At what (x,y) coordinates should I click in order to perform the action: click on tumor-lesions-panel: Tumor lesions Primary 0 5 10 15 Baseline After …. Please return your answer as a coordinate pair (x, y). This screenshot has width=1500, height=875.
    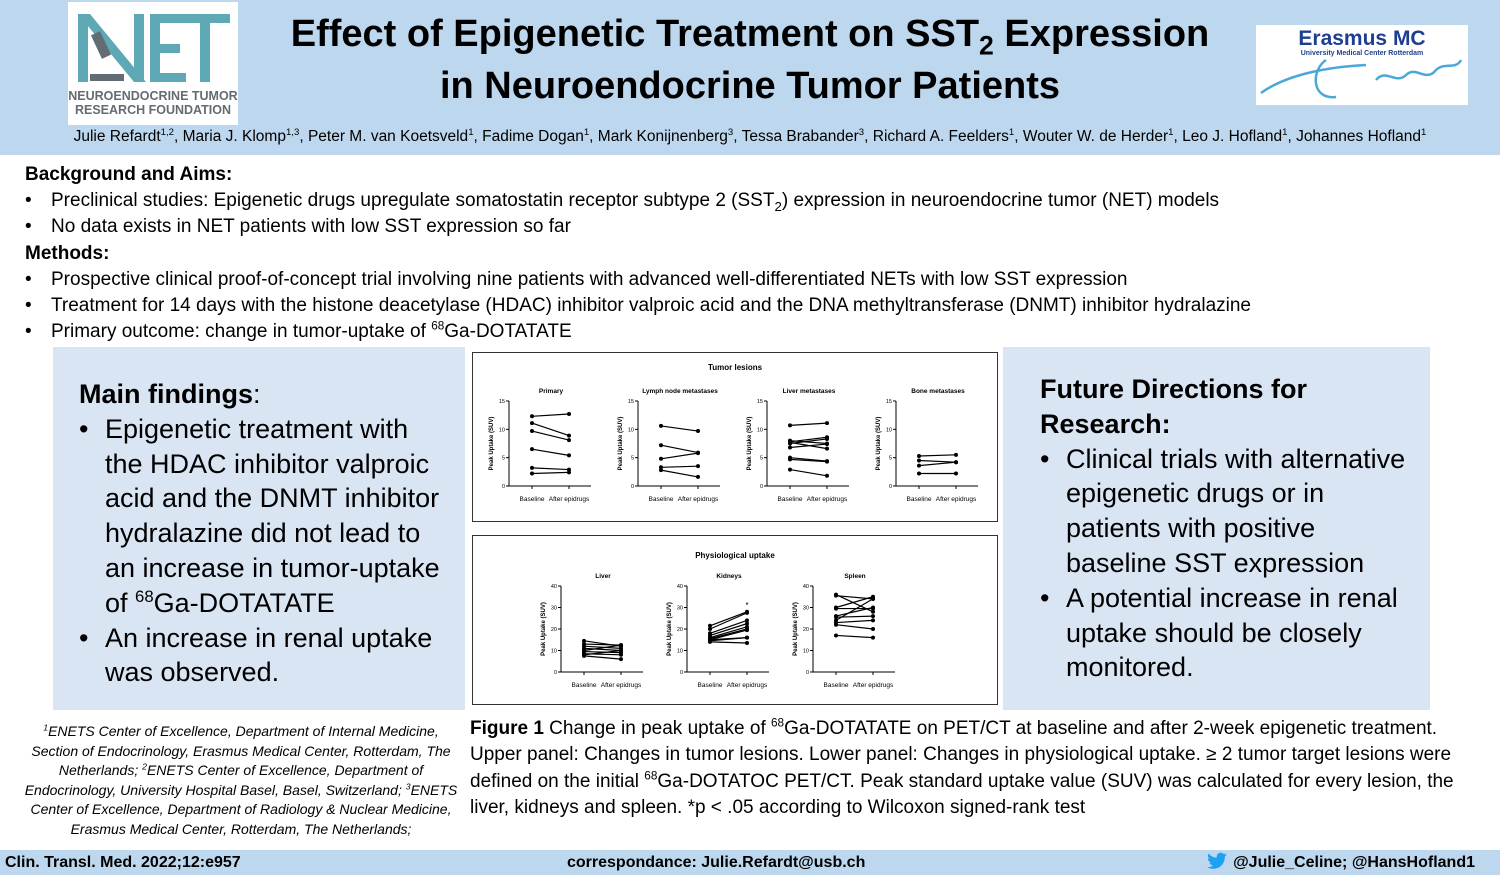
    Looking at the image, I should click on (735, 437).